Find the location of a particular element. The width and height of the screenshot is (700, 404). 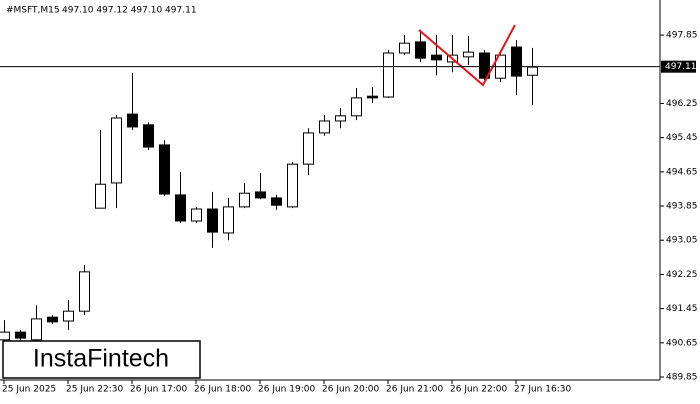

y-tick-label: 496.25 is located at coordinates (682, 104).